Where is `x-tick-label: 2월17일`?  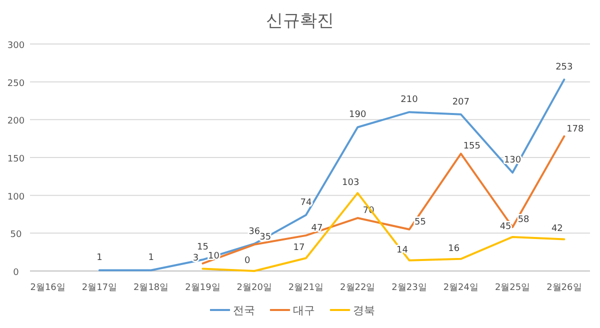 x-tick-label: 2월17일 is located at coordinates (100, 288).